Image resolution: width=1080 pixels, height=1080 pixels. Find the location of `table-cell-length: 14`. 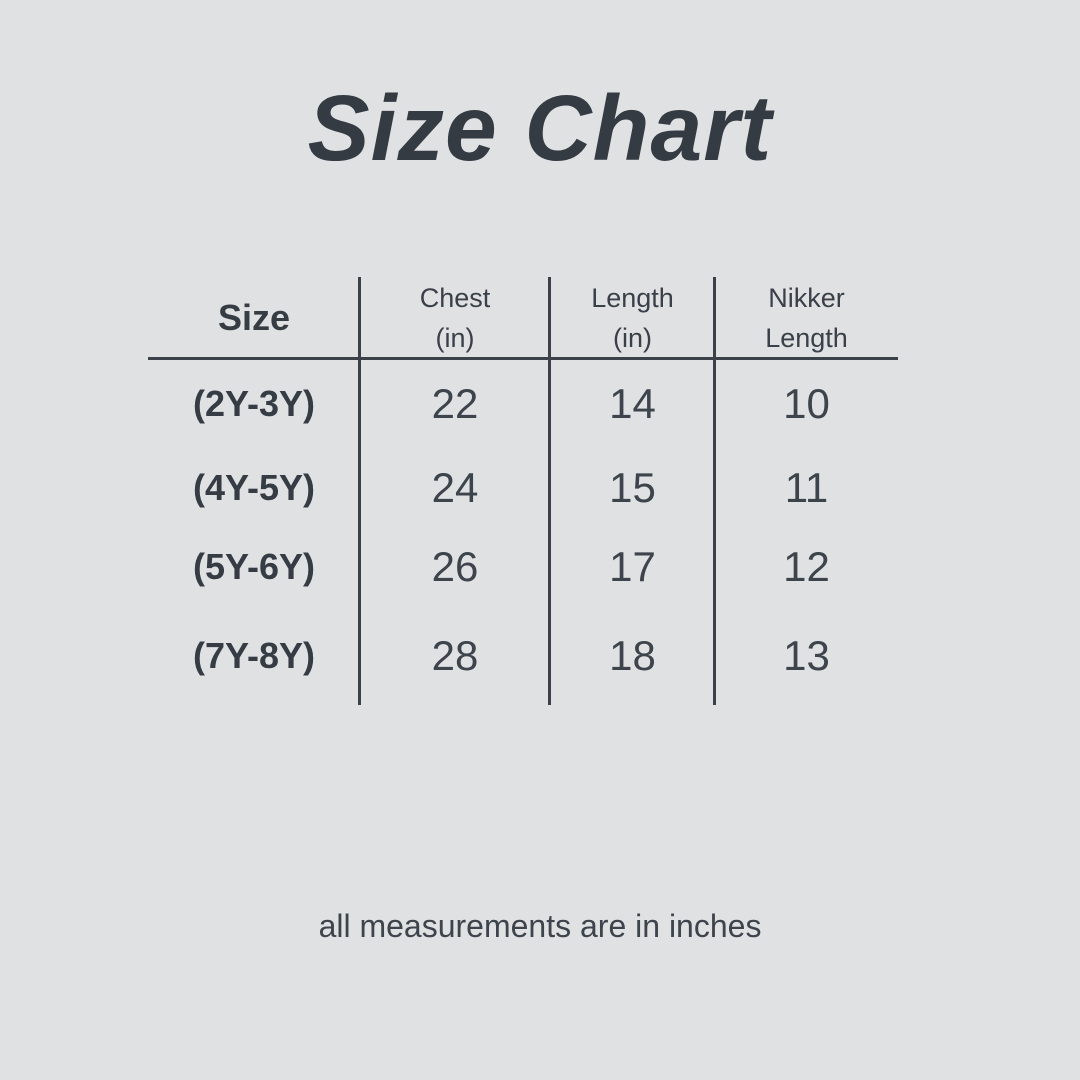

table-cell-length: 14 is located at coordinates (632, 404).